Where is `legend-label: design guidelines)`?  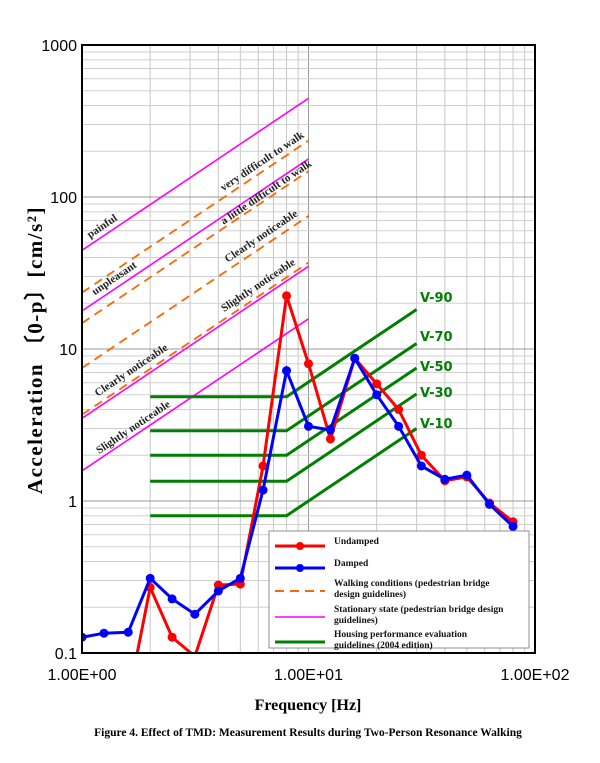
legend-label: design guidelines) is located at coordinates (370, 594).